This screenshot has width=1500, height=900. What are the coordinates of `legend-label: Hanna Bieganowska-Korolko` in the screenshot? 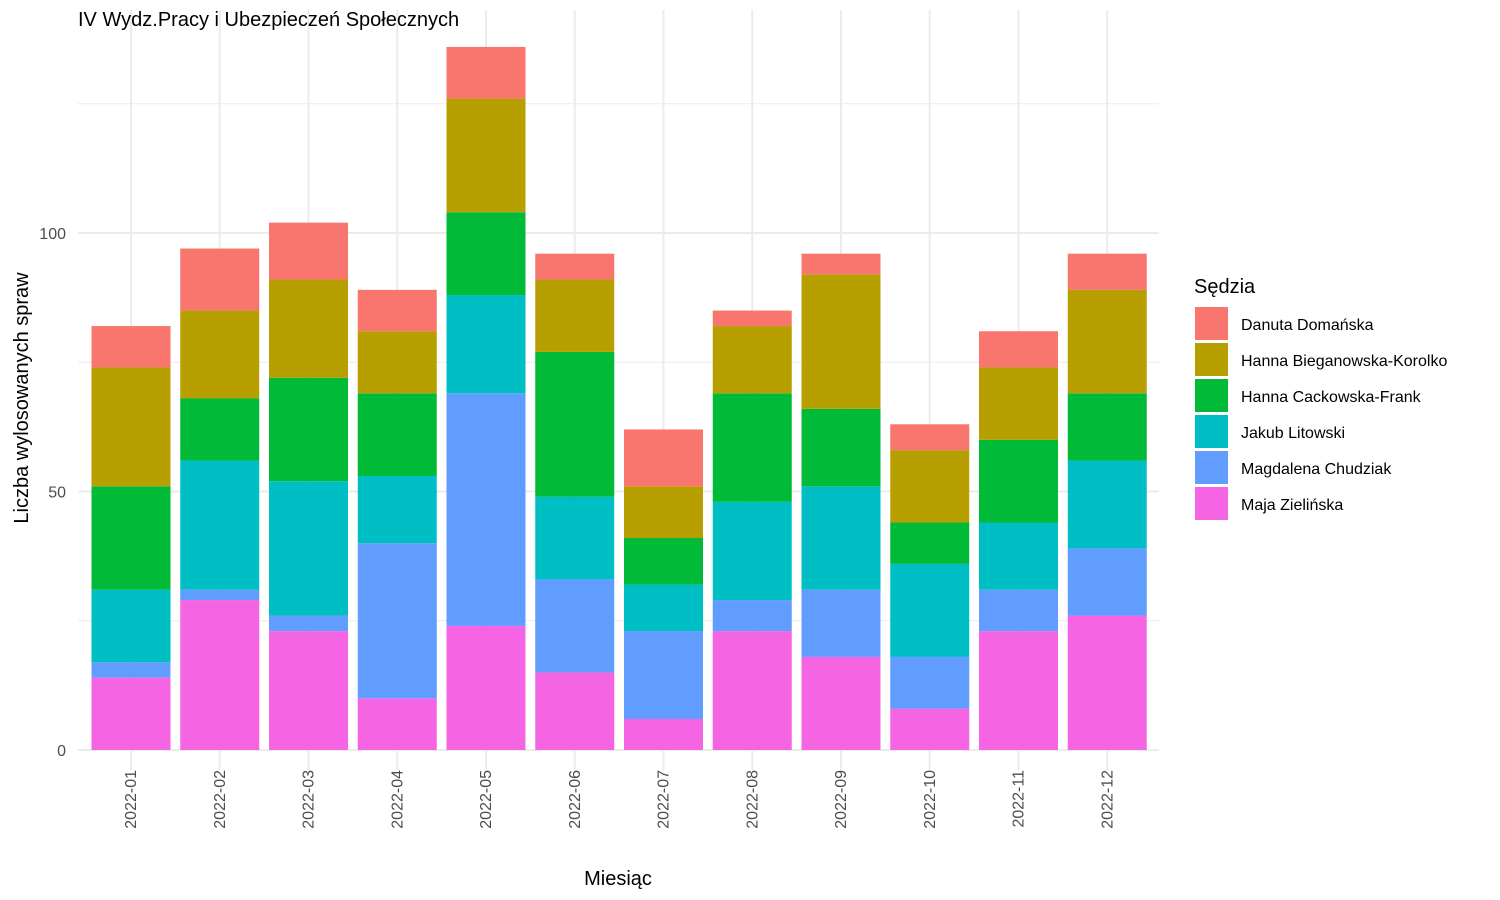 It's located at (1344, 361).